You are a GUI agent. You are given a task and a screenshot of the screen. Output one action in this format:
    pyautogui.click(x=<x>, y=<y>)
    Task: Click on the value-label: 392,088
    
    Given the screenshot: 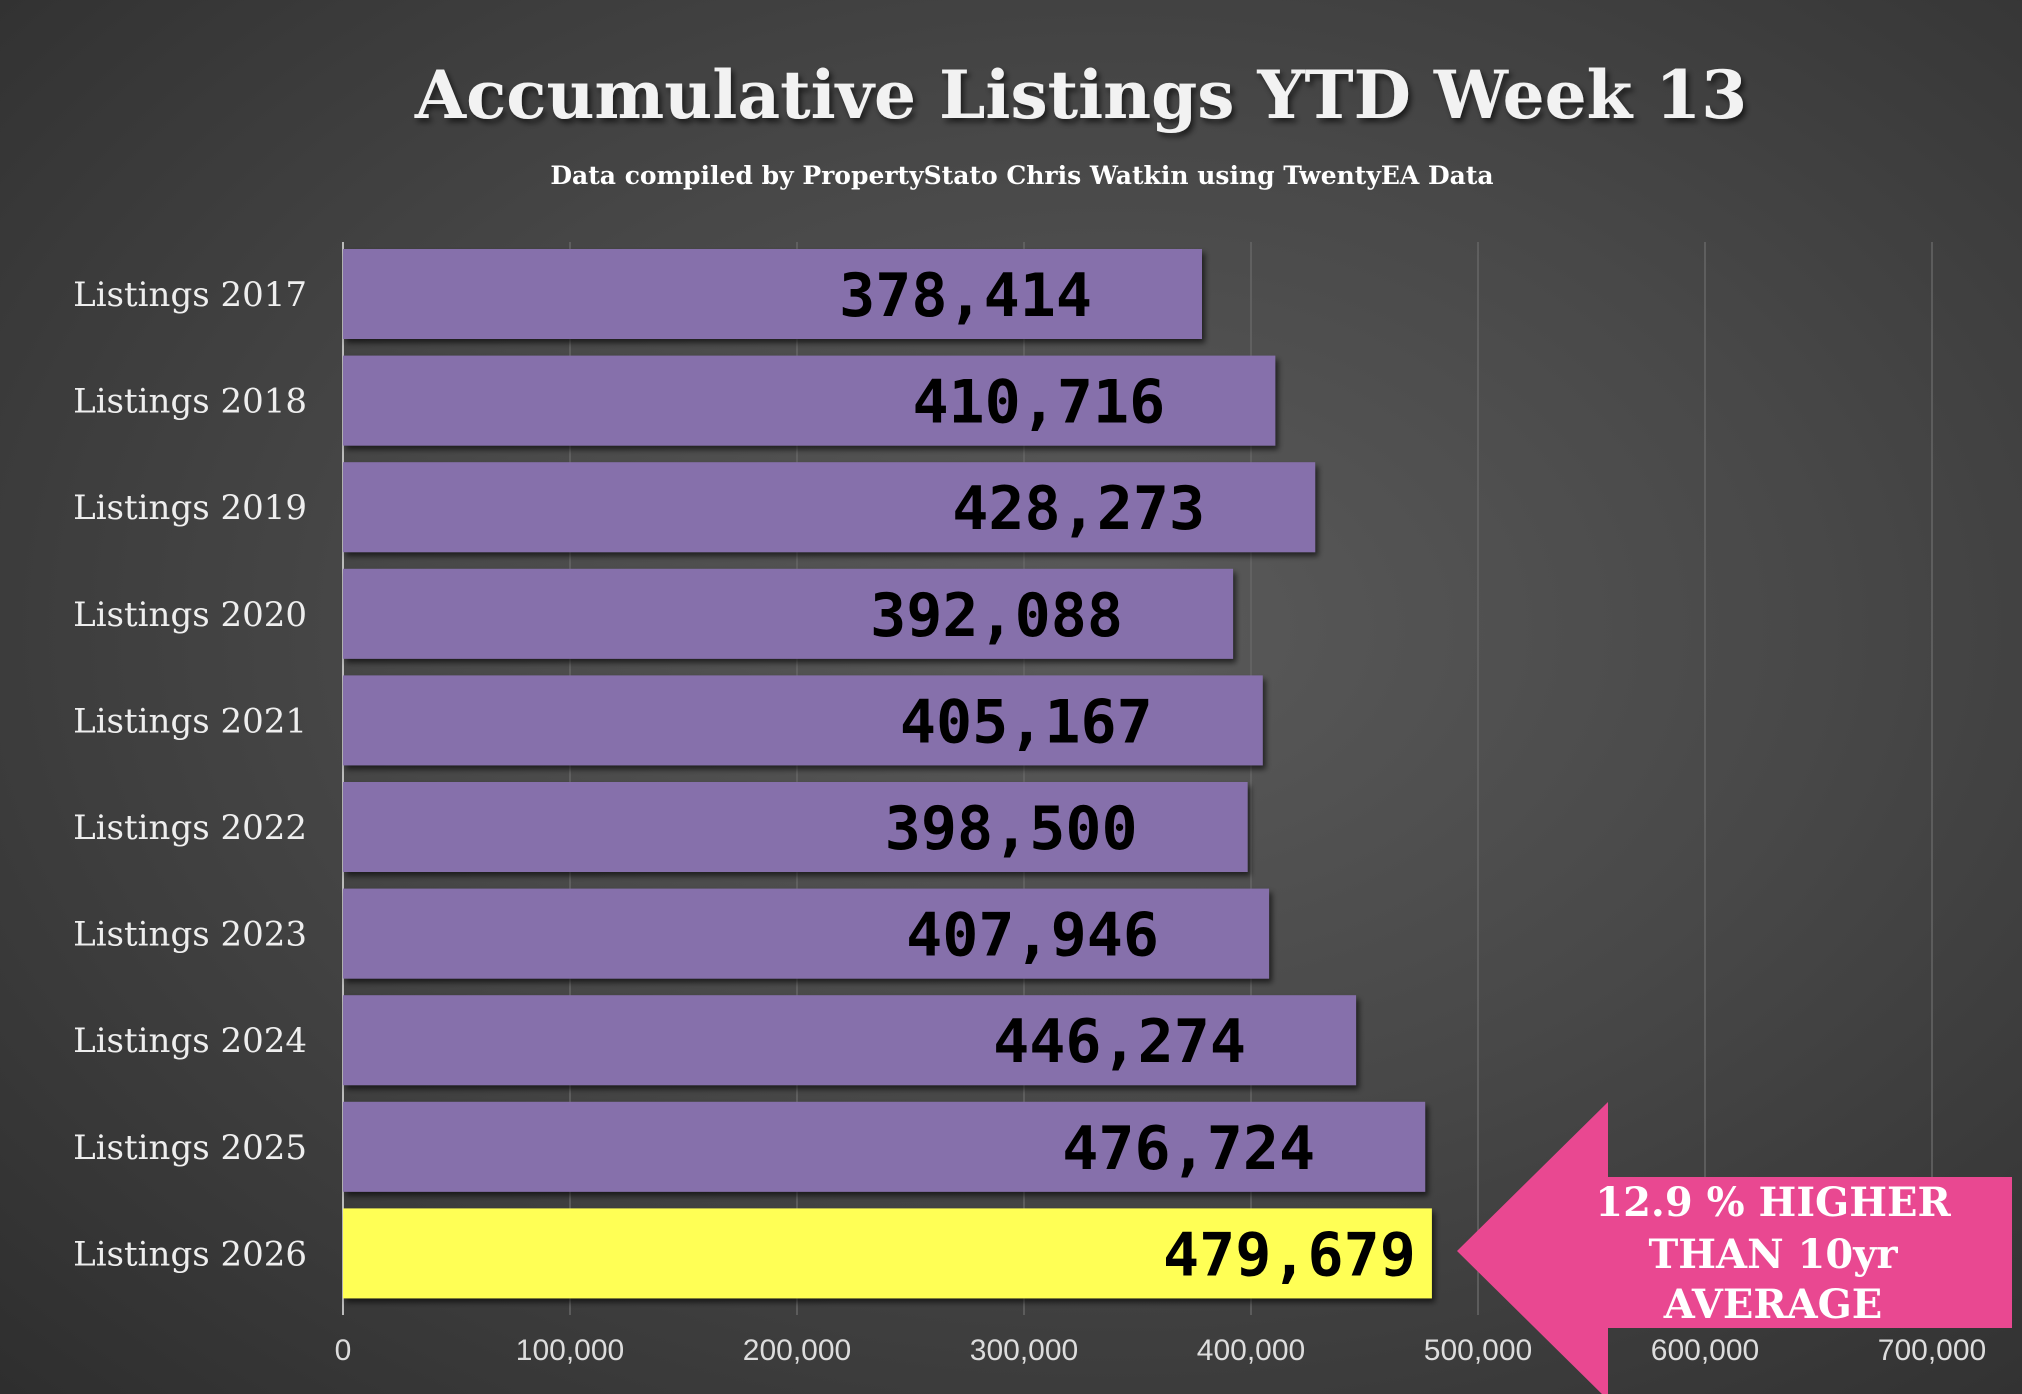 What is the action you would take?
    pyautogui.click(x=996, y=616)
    